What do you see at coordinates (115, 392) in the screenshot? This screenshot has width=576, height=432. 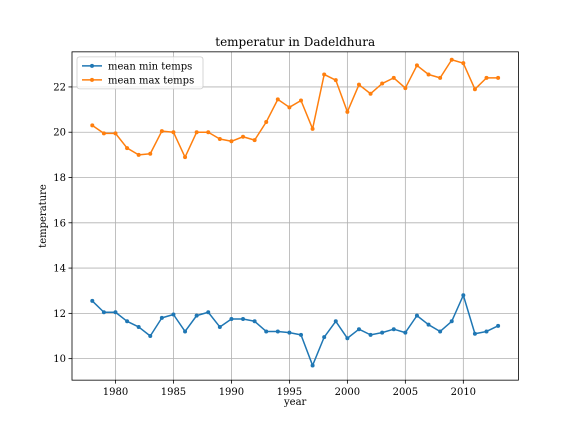 I see `x-tick-label: 1980` at bounding box center [115, 392].